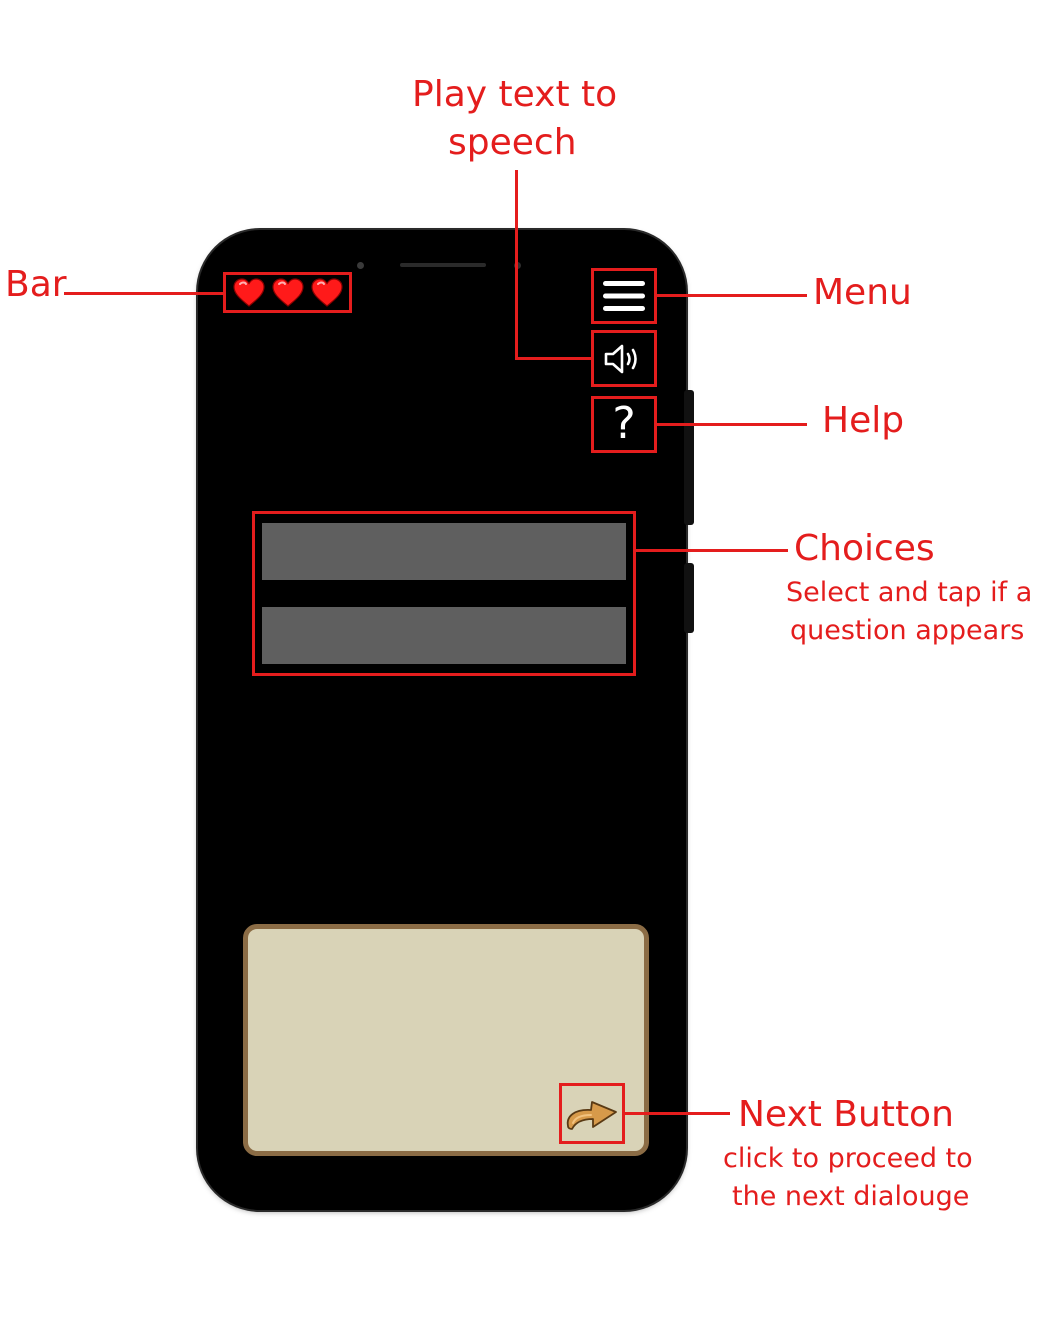 This screenshot has height=1321, width=1054. I want to click on curved-arrow-icon, so click(591, 1115).